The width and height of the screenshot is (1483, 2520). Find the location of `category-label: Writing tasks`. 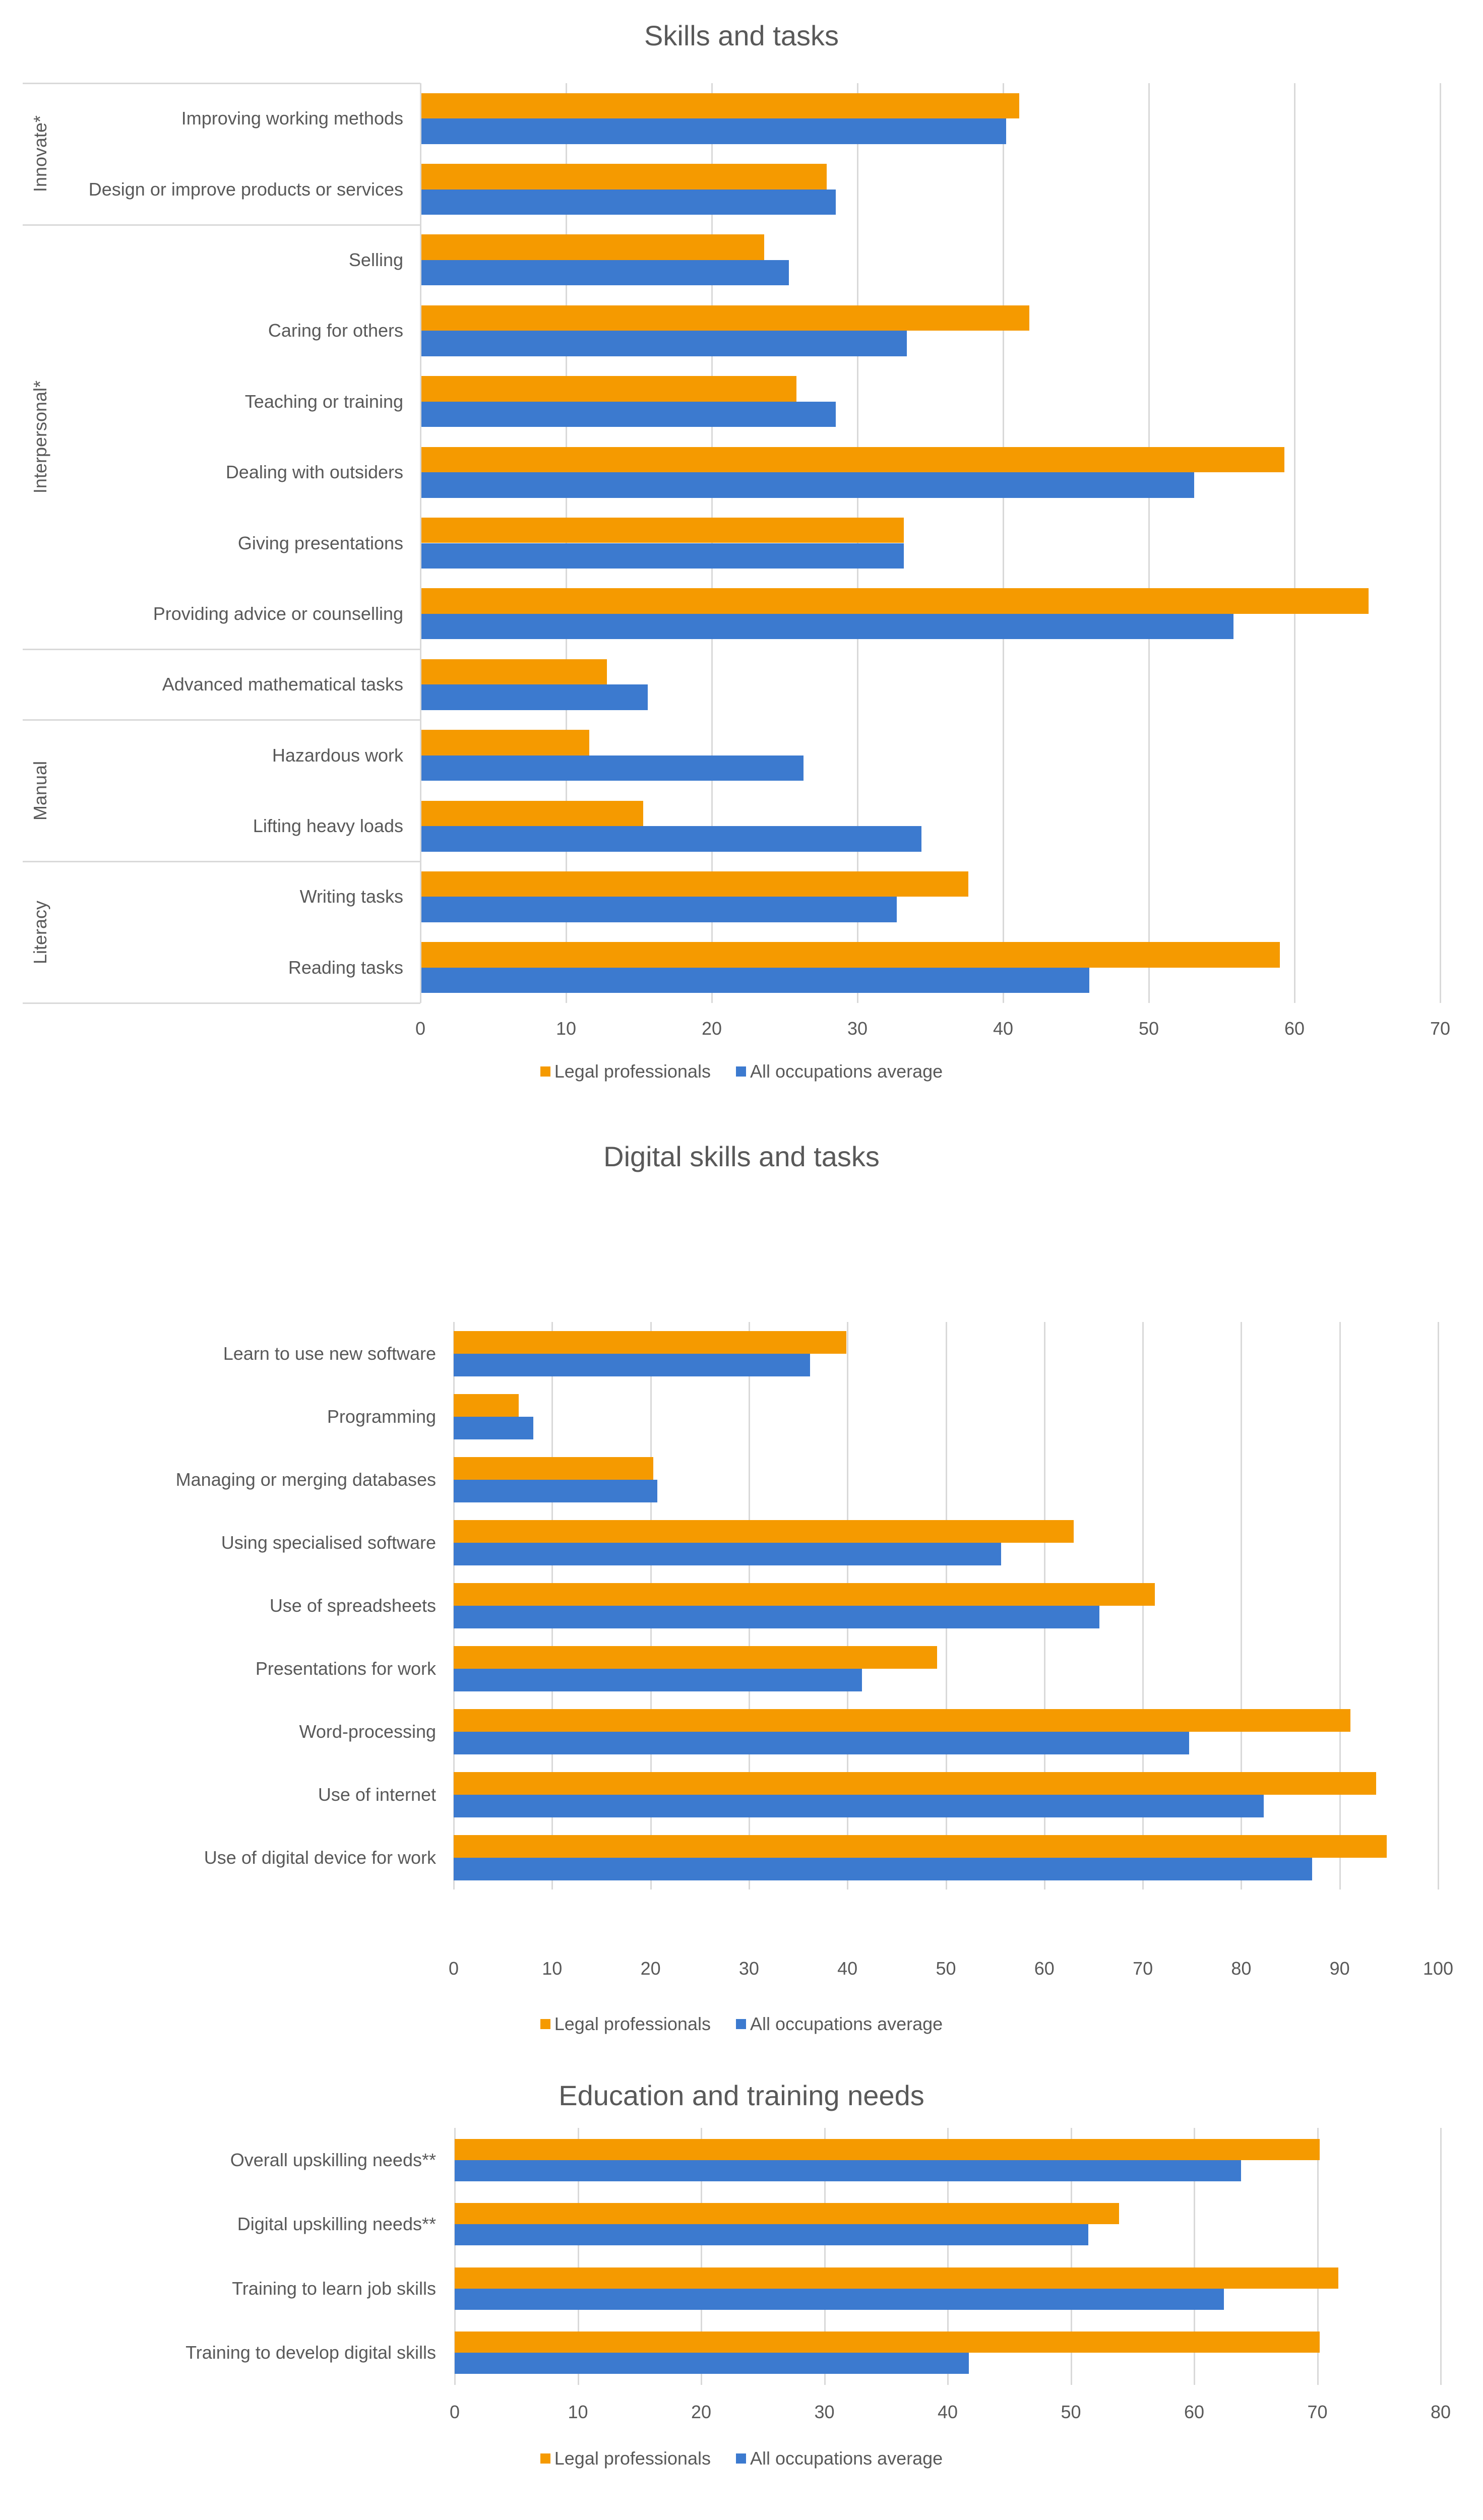

category-label: Writing tasks is located at coordinates (351, 896).